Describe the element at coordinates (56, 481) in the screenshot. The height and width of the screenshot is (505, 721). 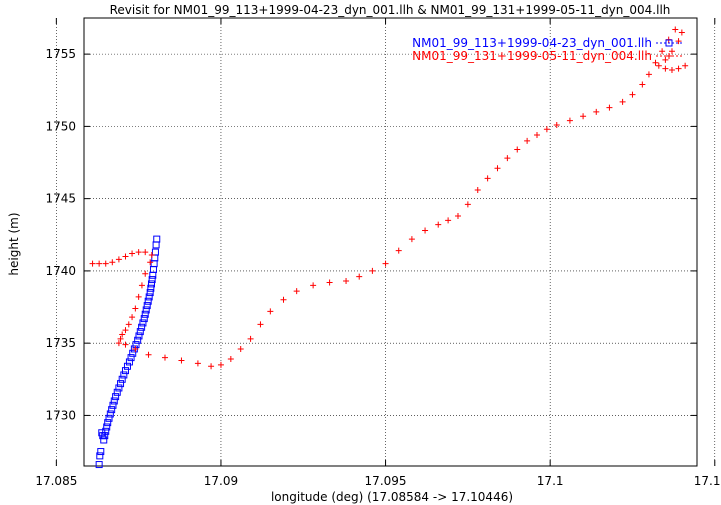
I see `x-tick-label: 17.085` at that location.